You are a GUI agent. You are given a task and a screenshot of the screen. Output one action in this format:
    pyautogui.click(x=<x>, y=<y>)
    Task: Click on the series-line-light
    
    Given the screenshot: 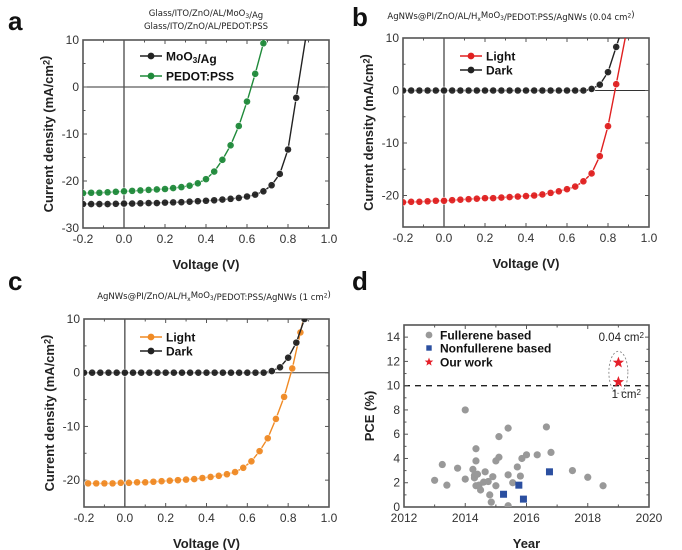 What is the action you would take?
    pyautogui.click(x=196, y=402)
    